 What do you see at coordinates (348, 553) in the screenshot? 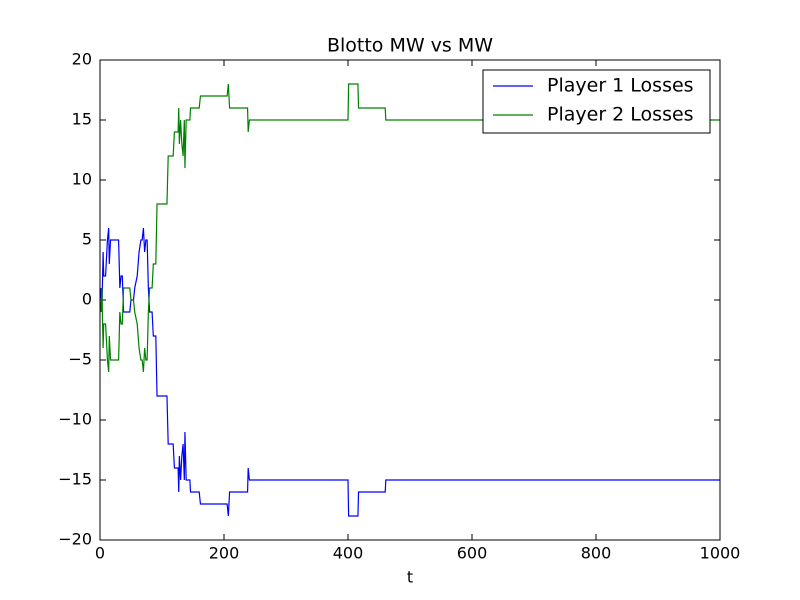
I see `x-tick-label: 400` at bounding box center [348, 553].